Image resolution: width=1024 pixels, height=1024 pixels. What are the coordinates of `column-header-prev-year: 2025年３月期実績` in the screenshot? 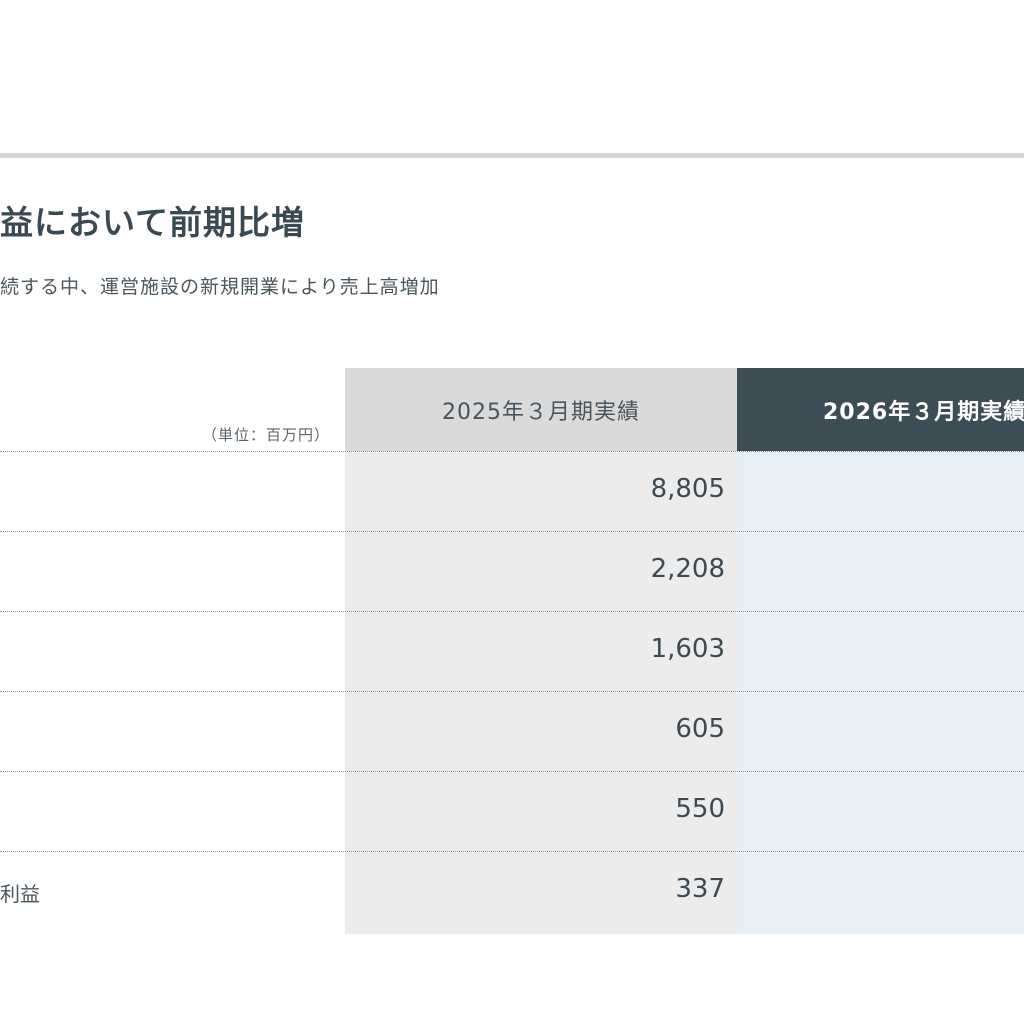 It's located at (541, 409).